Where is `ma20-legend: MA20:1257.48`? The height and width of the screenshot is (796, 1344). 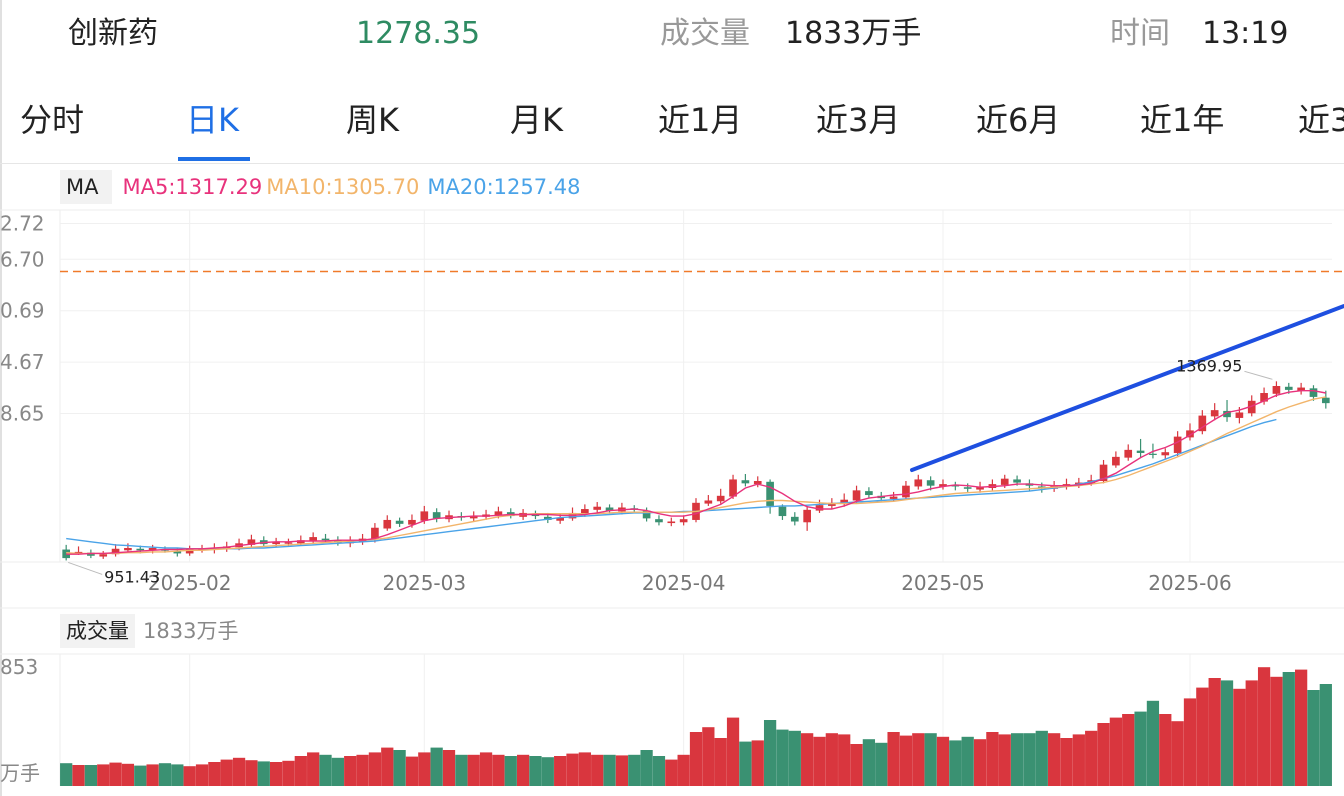
ma20-legend: MA20:1257.48 is located at coordinates (504, 187).